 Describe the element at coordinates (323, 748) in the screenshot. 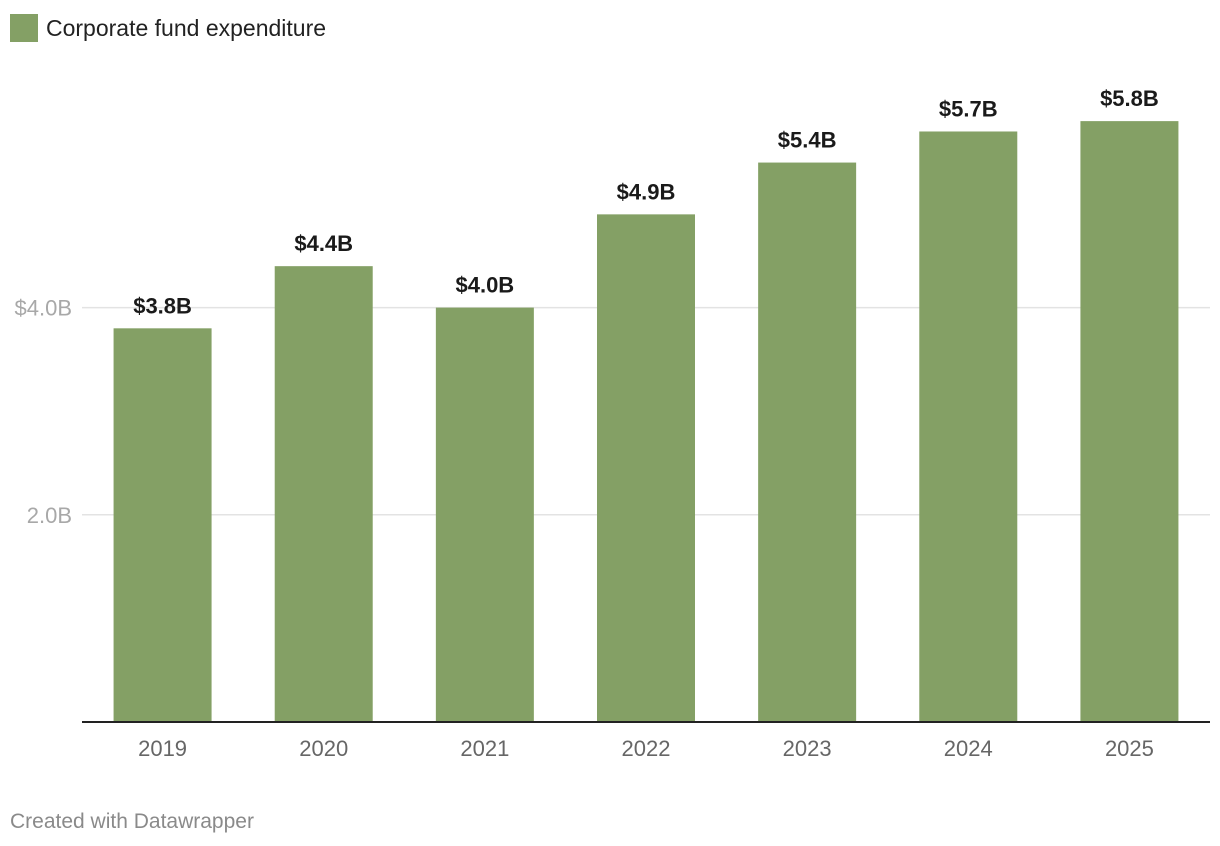

I see `x-tick-label: 2020` at that location.